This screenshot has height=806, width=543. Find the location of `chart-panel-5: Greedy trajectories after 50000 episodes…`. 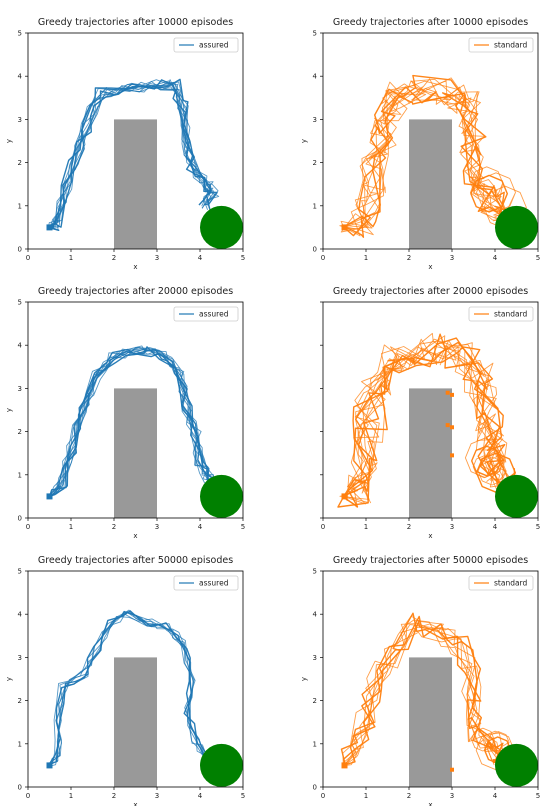

chart-panel-5: Greedy trajectories after 50000 episodes… is located at coordinates (125, 680).